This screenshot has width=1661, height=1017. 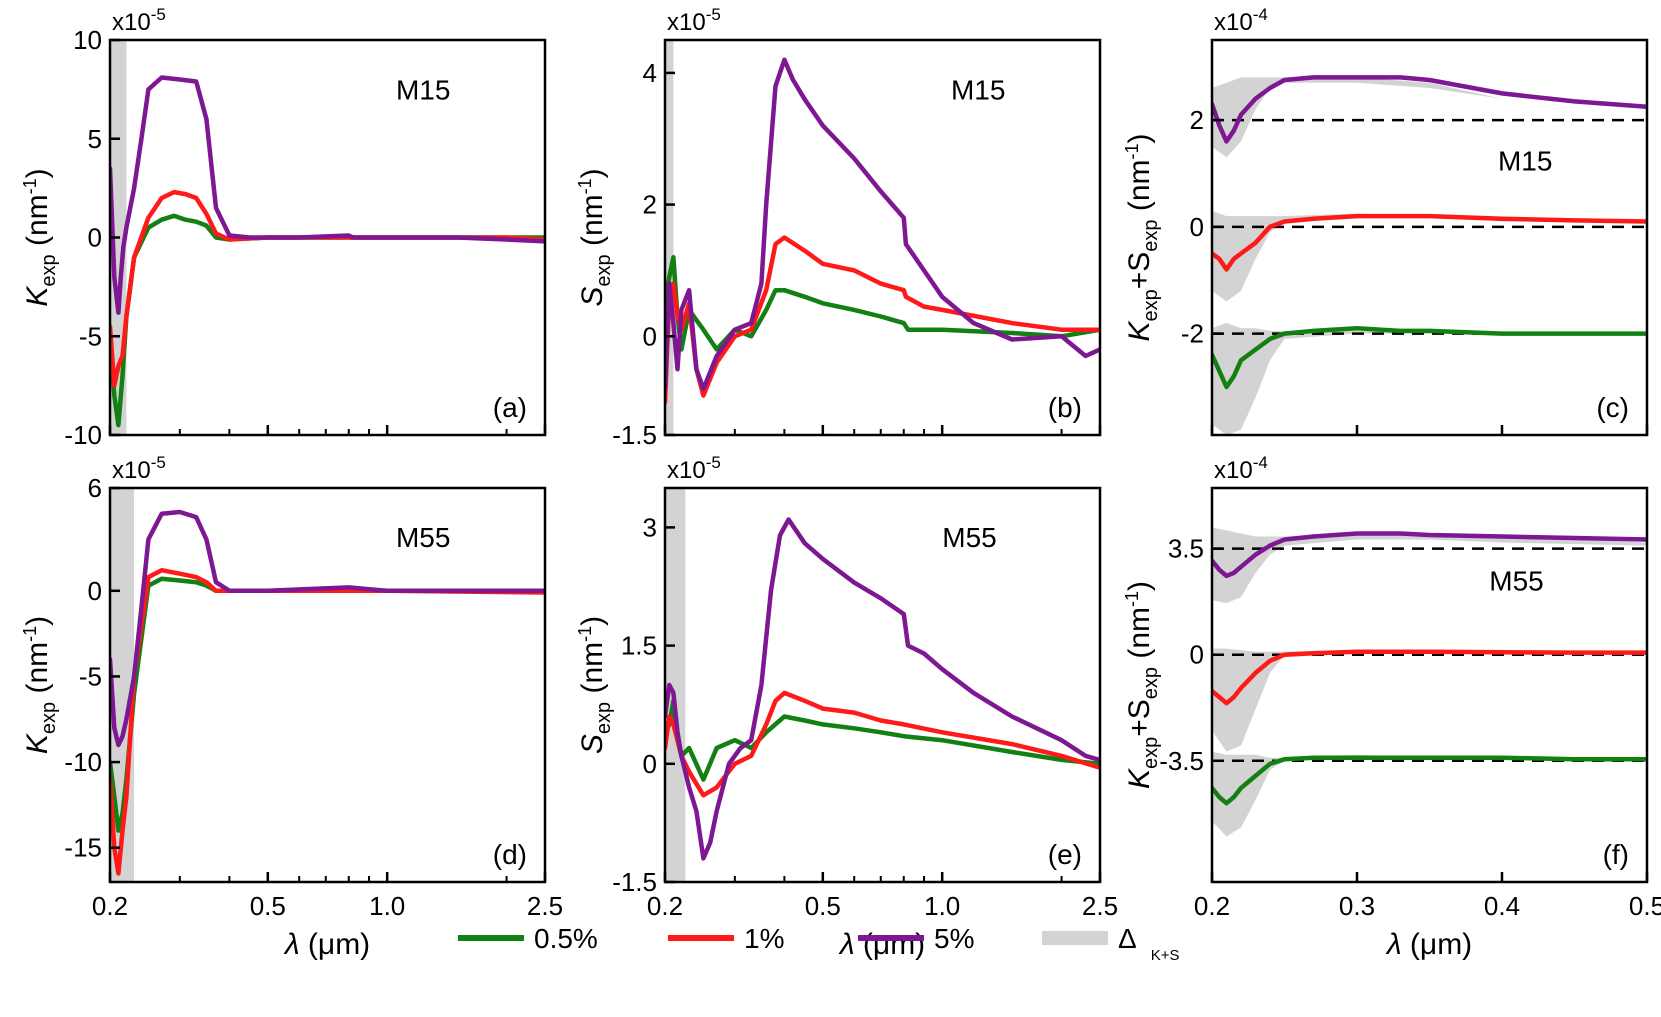 What do you see at coordinates (639, 646) in the screenshot?
I see `y-tick-label: 1.5` at bounding box center [639, 646].